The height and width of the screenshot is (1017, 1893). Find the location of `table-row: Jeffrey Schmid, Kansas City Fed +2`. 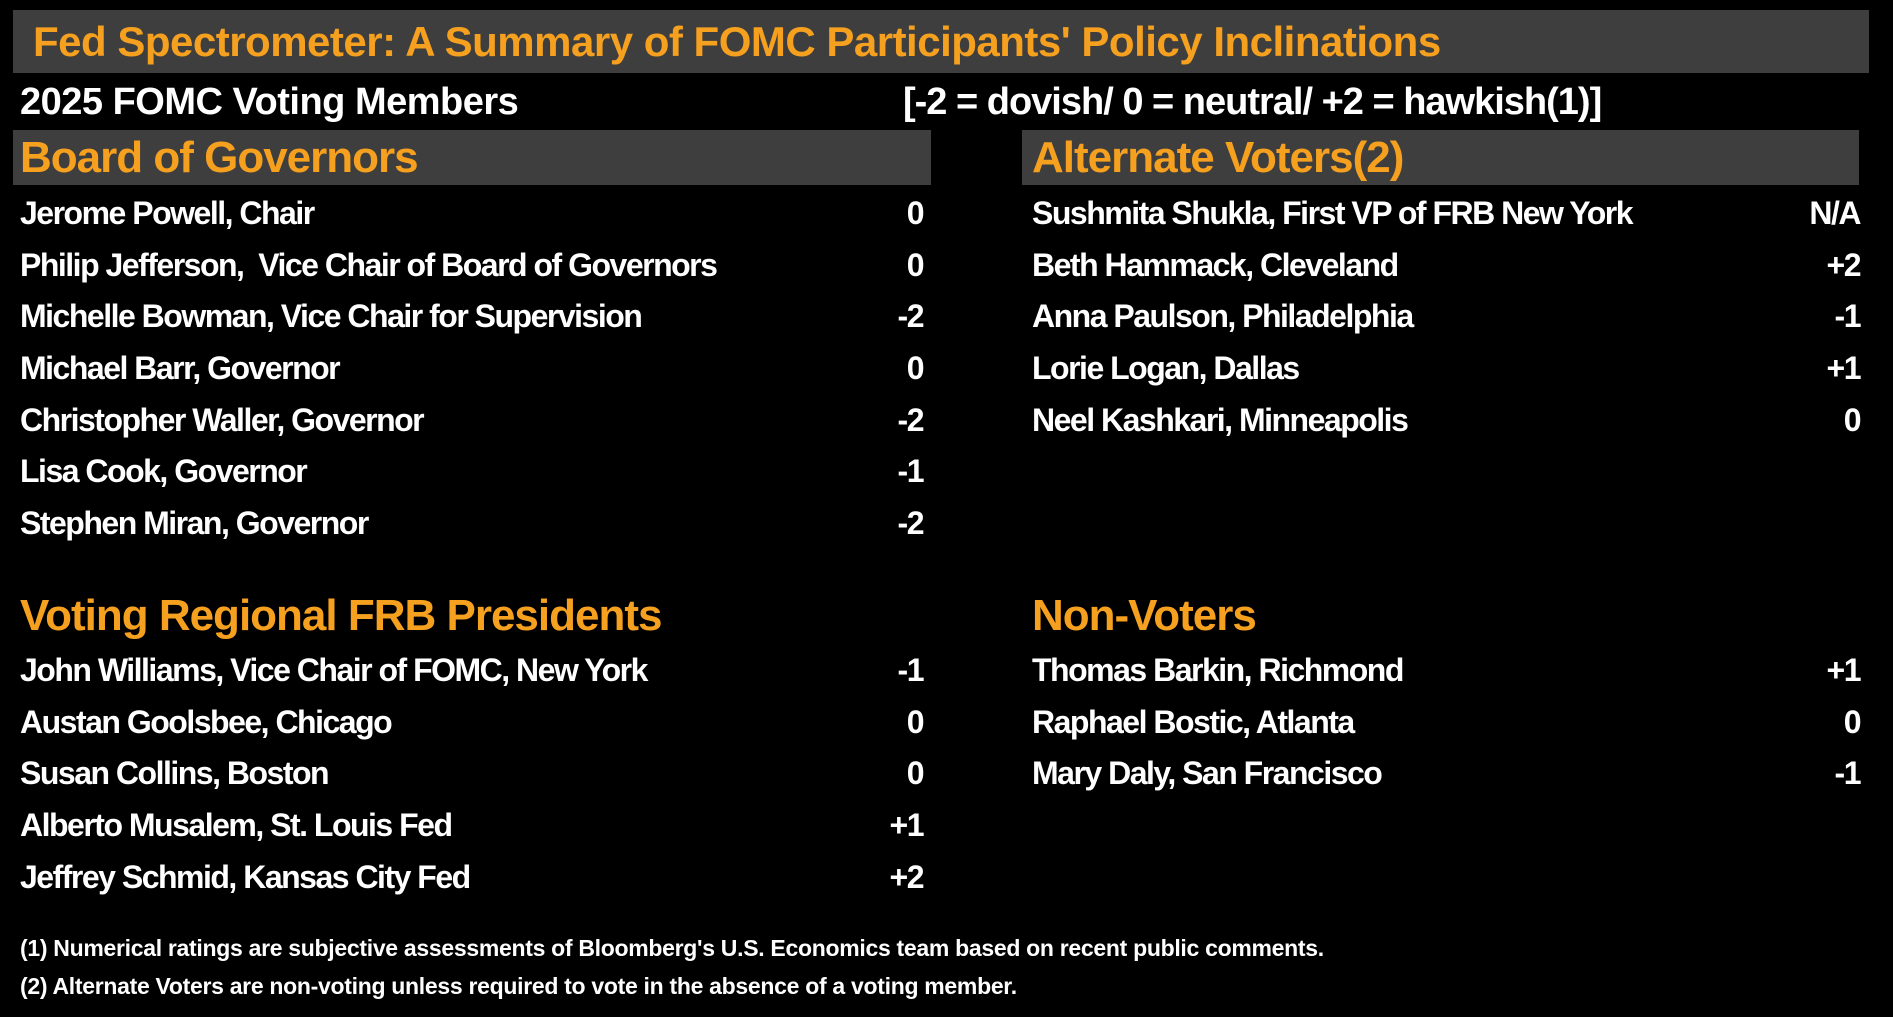

table-row: Jeffrey Schmid, Kansas City Fed +2 is located at coordinates (472, 877).